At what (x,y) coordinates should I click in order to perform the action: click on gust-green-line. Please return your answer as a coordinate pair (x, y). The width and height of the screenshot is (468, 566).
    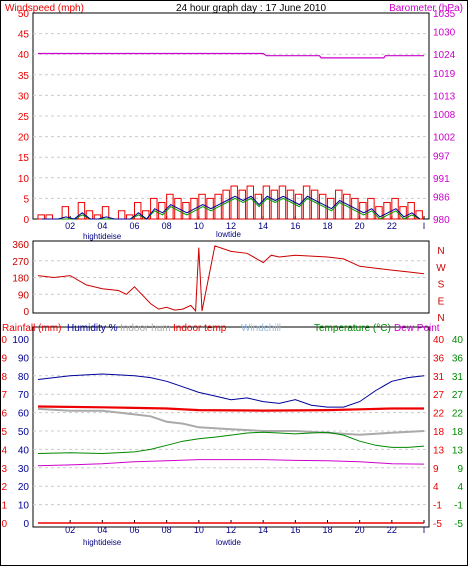
    Looking at the image, I should click on (231, 208).